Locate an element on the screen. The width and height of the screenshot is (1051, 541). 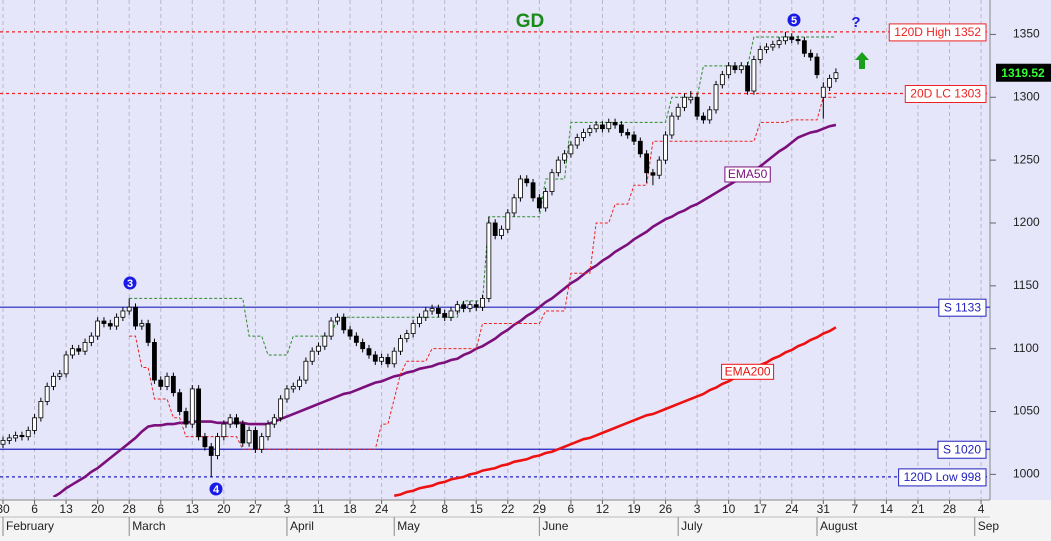
x-tick-label: 11 is located at coordinates (318, 509).